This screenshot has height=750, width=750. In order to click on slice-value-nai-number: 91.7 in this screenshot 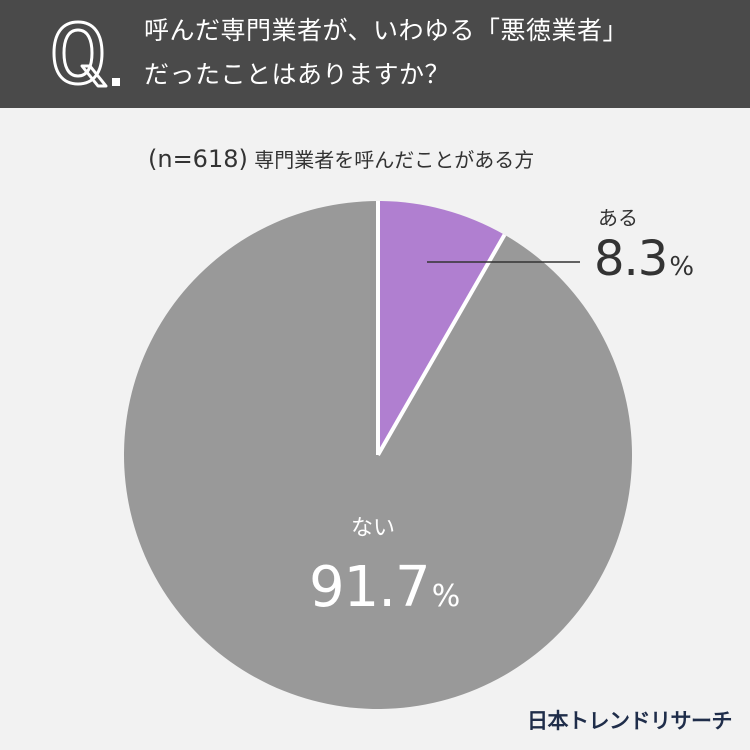, I will do `click(370, 587)`.